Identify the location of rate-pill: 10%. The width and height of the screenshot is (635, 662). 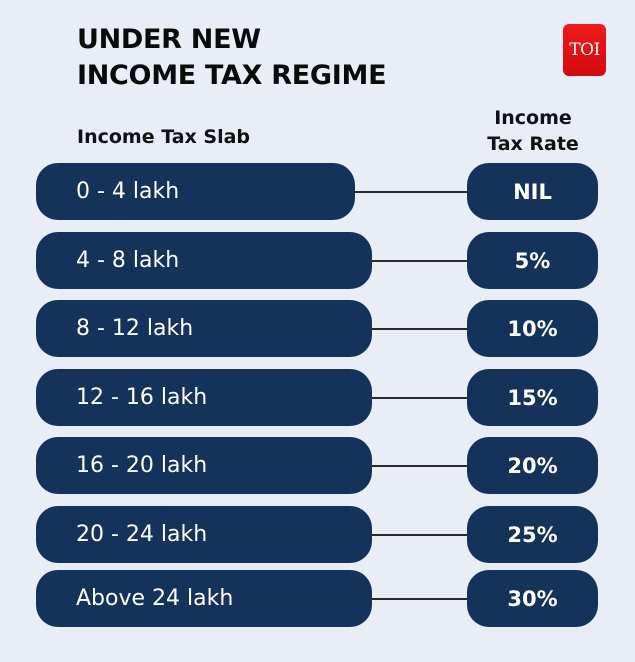
(532, 328).